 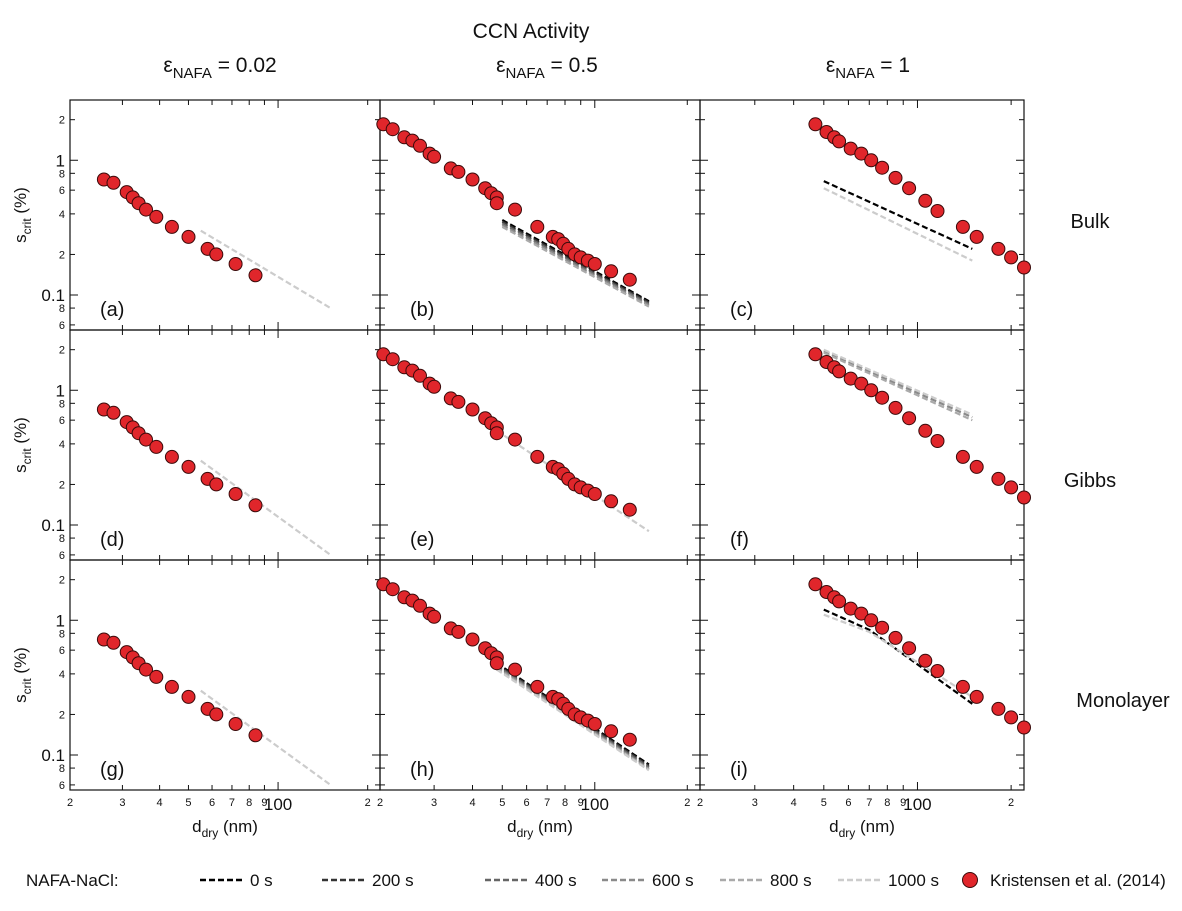 What do you see at coordinates (62, 675) in the screenshot?
I see `y-tick-label: 4` at bounding box center [62, 675].